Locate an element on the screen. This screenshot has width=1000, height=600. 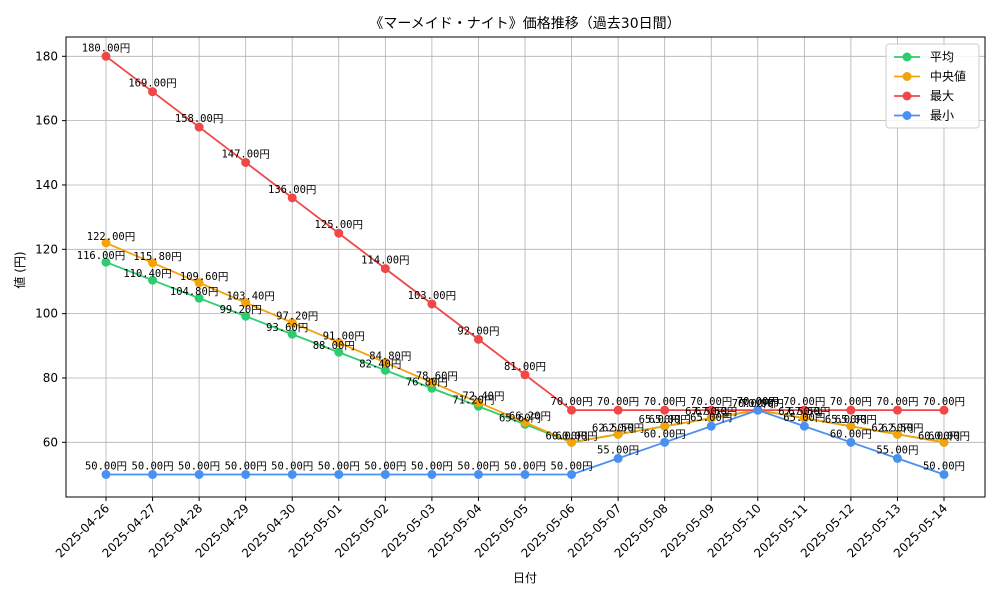
data-label: 97.20円 is located at coordinates (297, 317).